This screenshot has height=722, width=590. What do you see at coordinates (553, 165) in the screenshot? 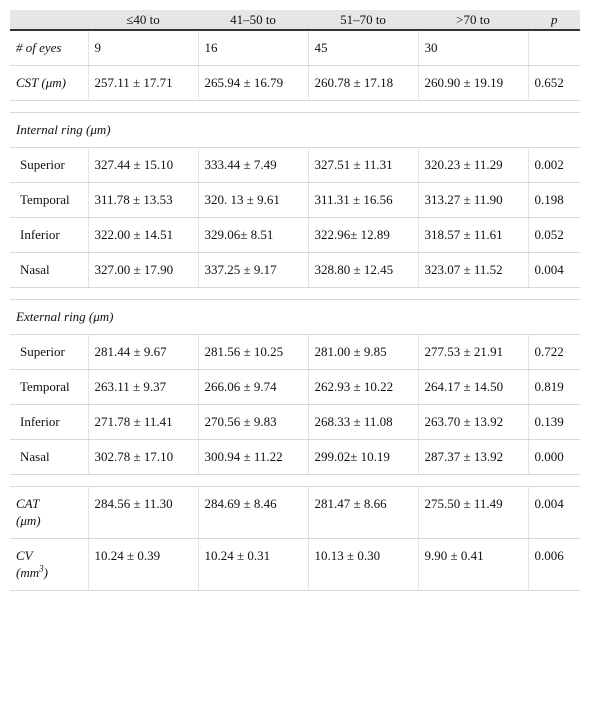
I see `value-cell: 0.002` at bounding box center [553, 165].